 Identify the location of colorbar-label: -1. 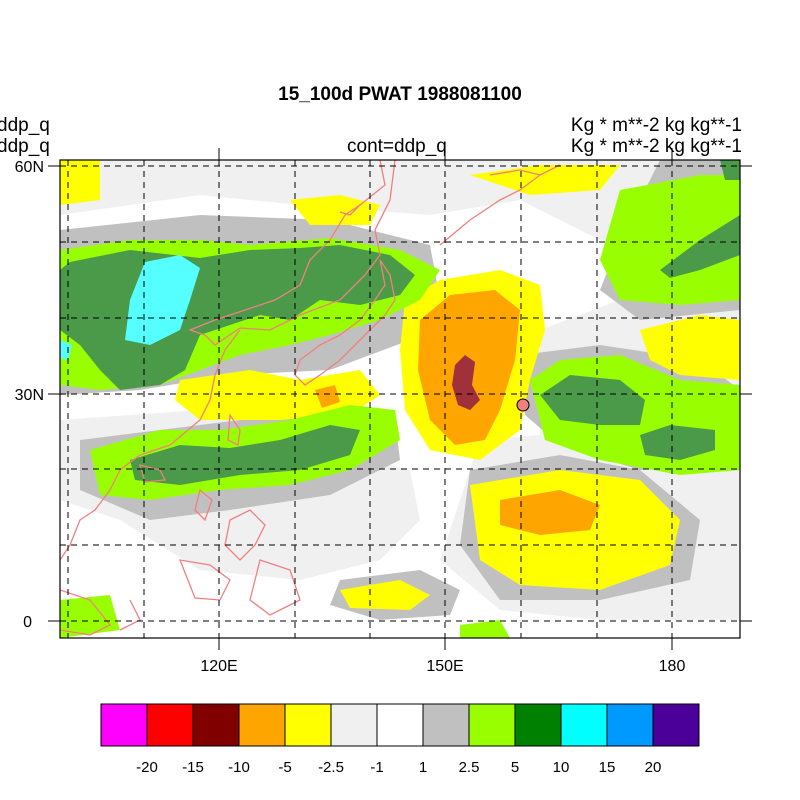
(376, 767).